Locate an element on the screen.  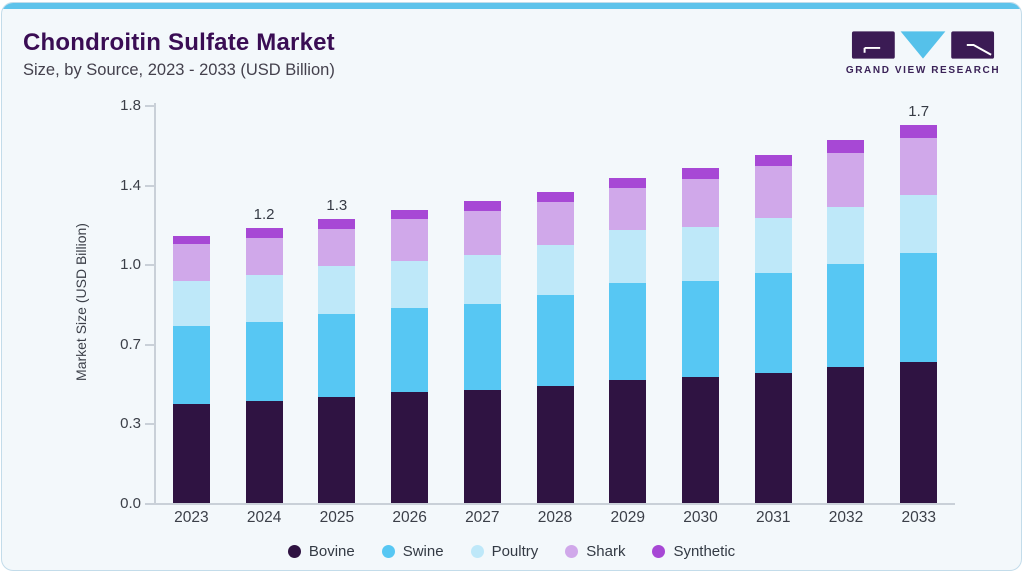
bar-segment-shark-2023 is located at coordinates (191, 262).